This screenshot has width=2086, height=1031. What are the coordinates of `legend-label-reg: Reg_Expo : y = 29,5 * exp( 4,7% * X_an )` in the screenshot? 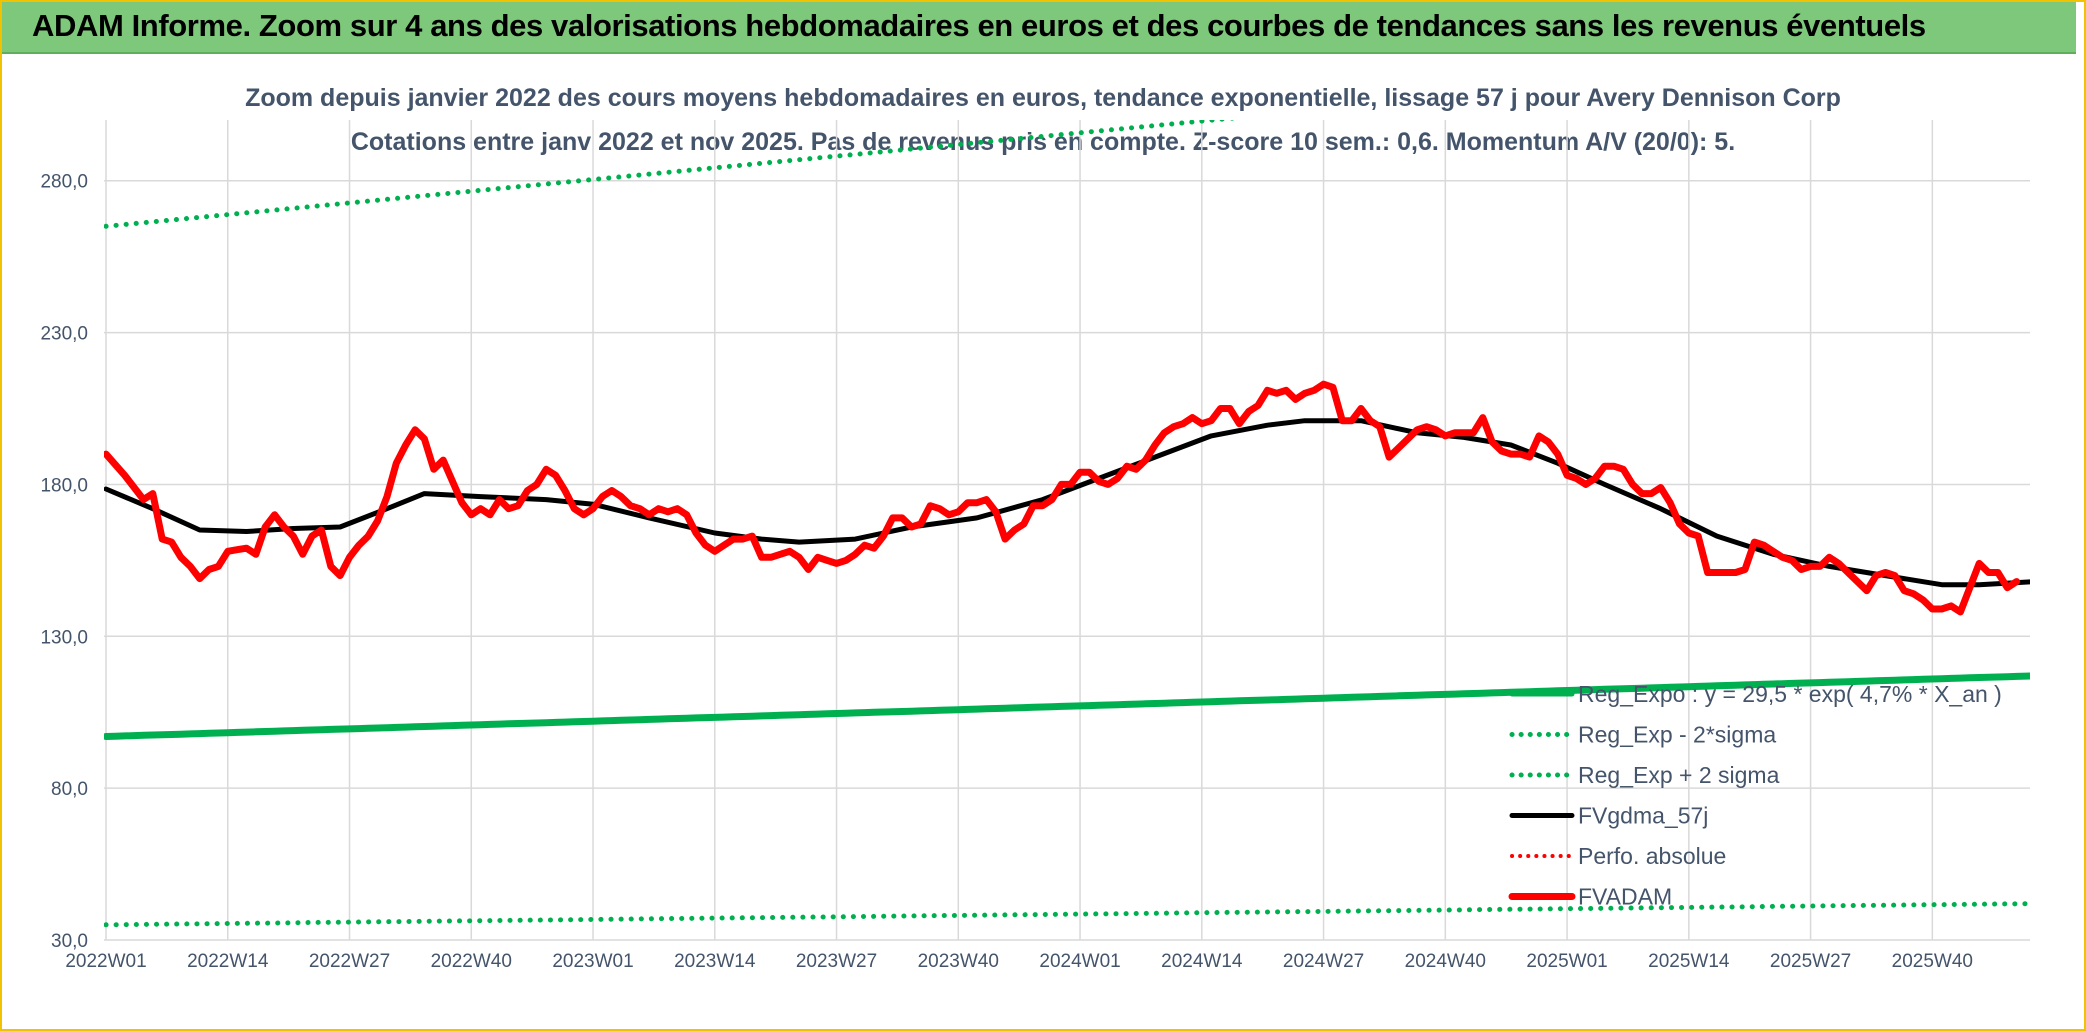 It's located at (1790, 694).